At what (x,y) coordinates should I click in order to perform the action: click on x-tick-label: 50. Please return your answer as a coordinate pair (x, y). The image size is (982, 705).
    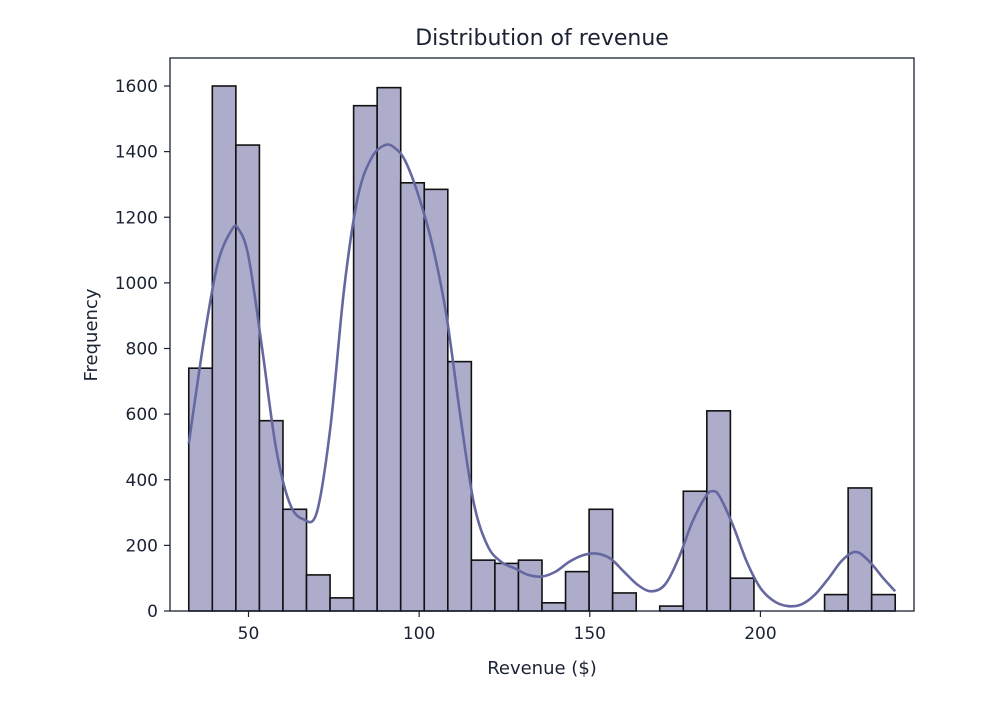
    Looking at the image, I should click on (249, 634).